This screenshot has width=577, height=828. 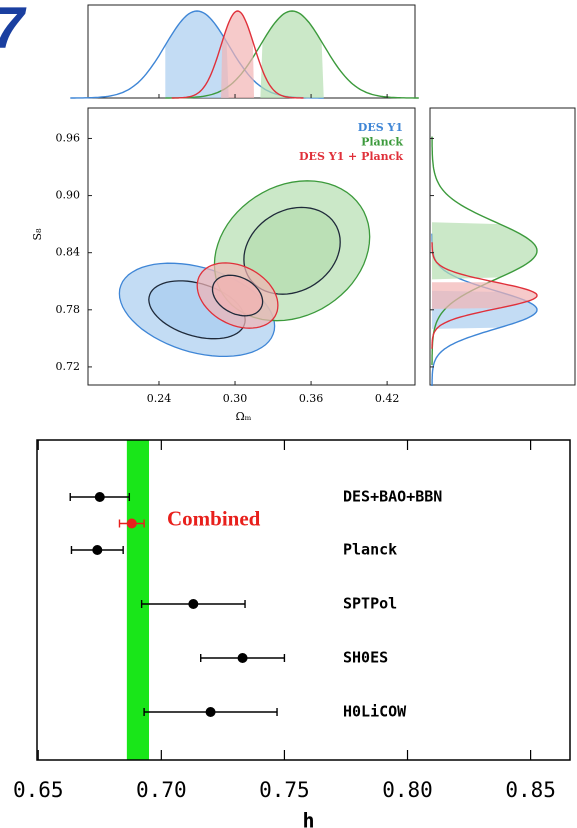 I want to click on x-tick-label: 0.65, so click(x=38, y=790).